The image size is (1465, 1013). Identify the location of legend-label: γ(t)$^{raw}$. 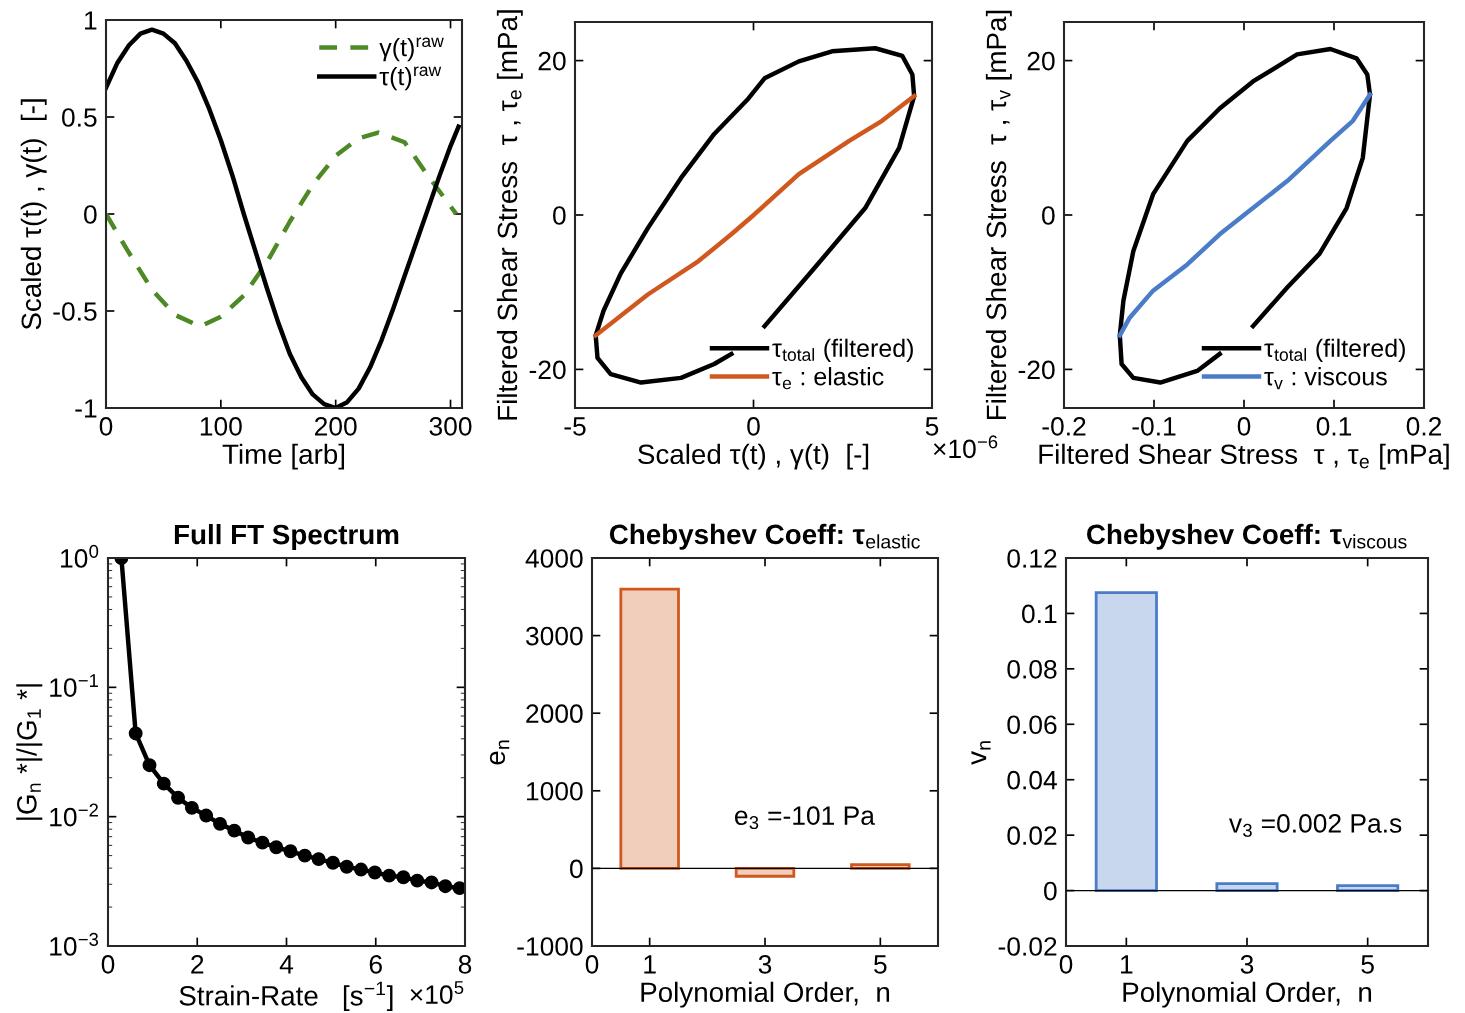
(411, 49).